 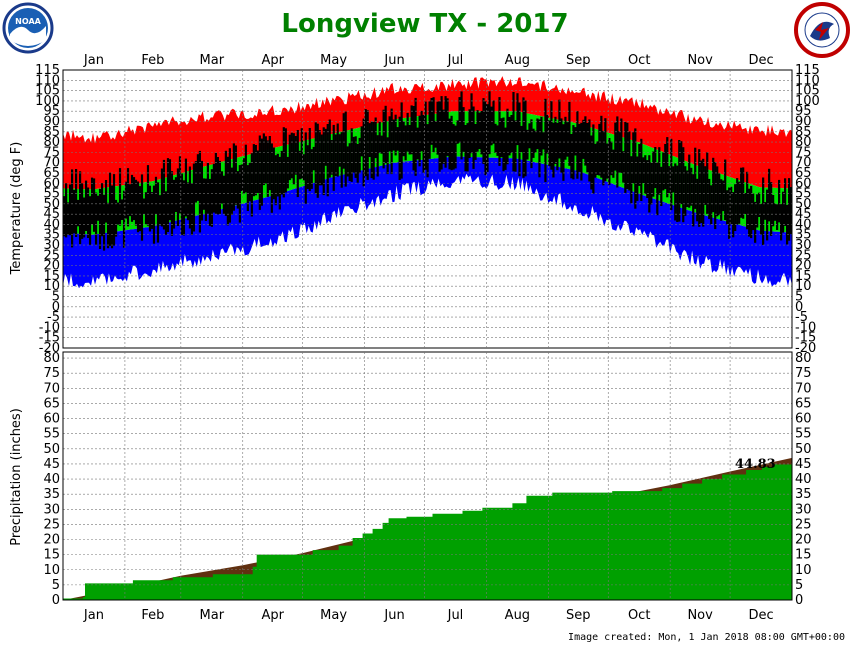 What do you see at coordinates (51, 224) in the screenshot?
I see `temp-tick-left: 40` at bounding box center [51, 224].